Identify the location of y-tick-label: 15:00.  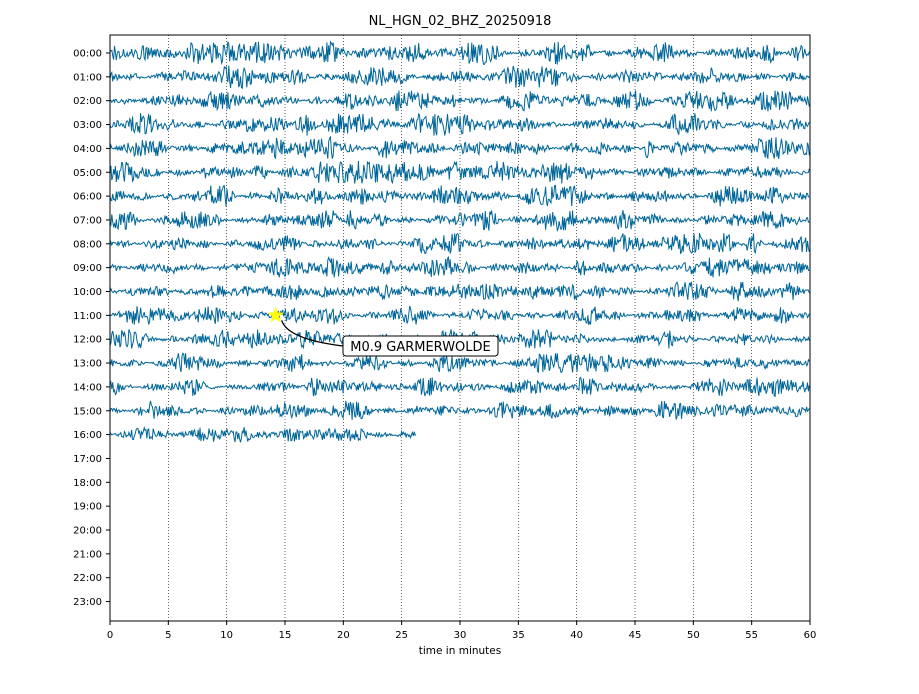
(87, 411).